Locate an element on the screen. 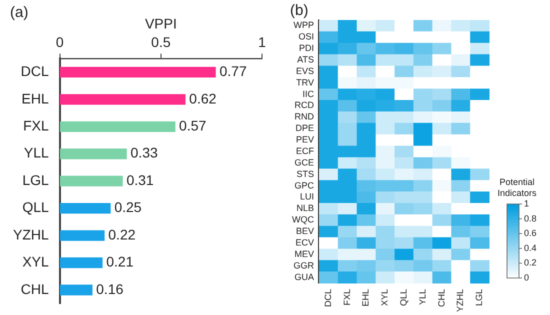 Image resolution: width=550 pixels, height=315 pixels. data-label: 0.33 is located at coordinates (144, 152).